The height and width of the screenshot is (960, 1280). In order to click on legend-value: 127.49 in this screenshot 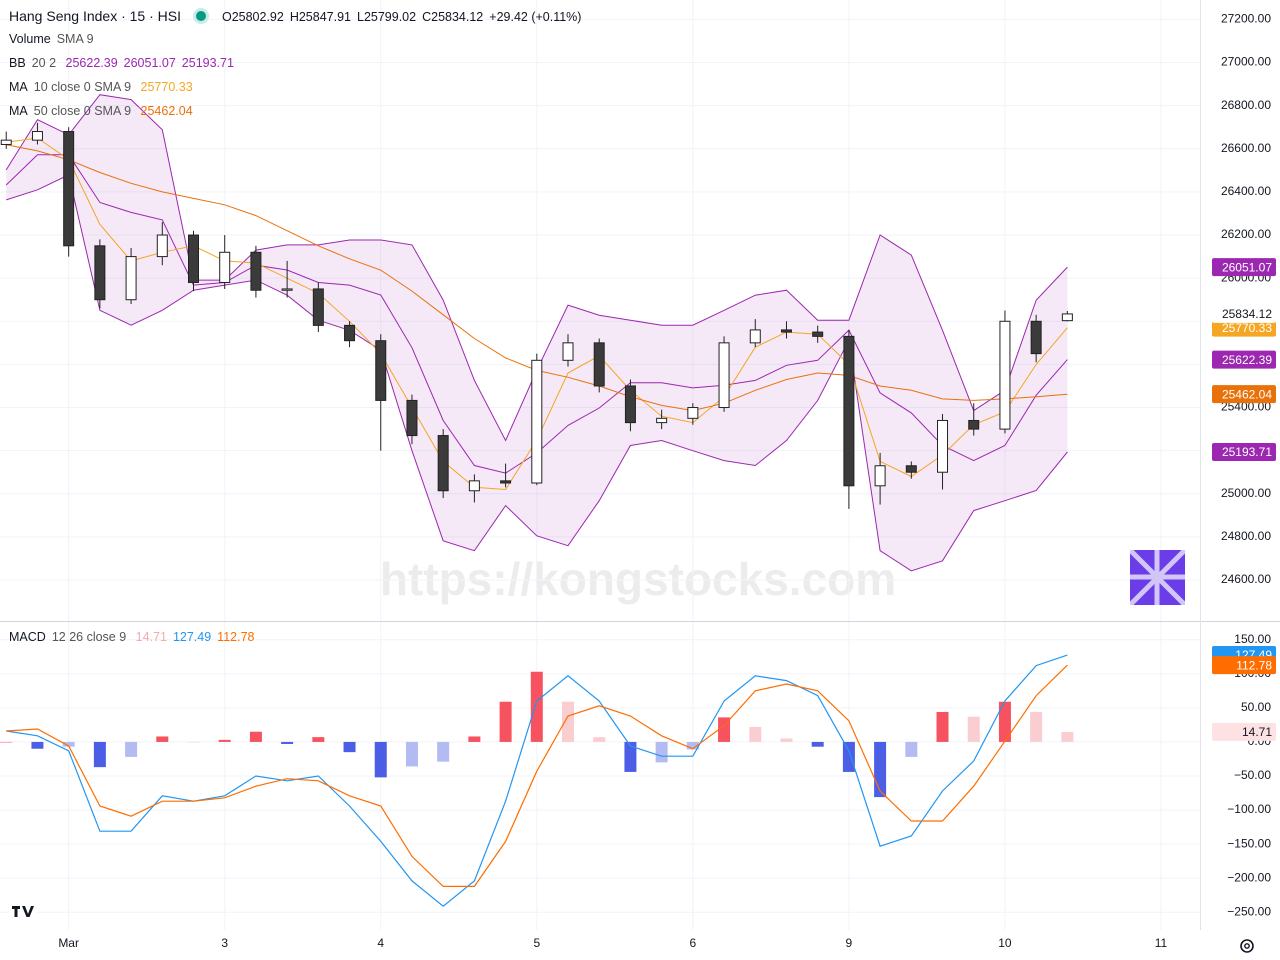, I will do `click(192, 637)`.